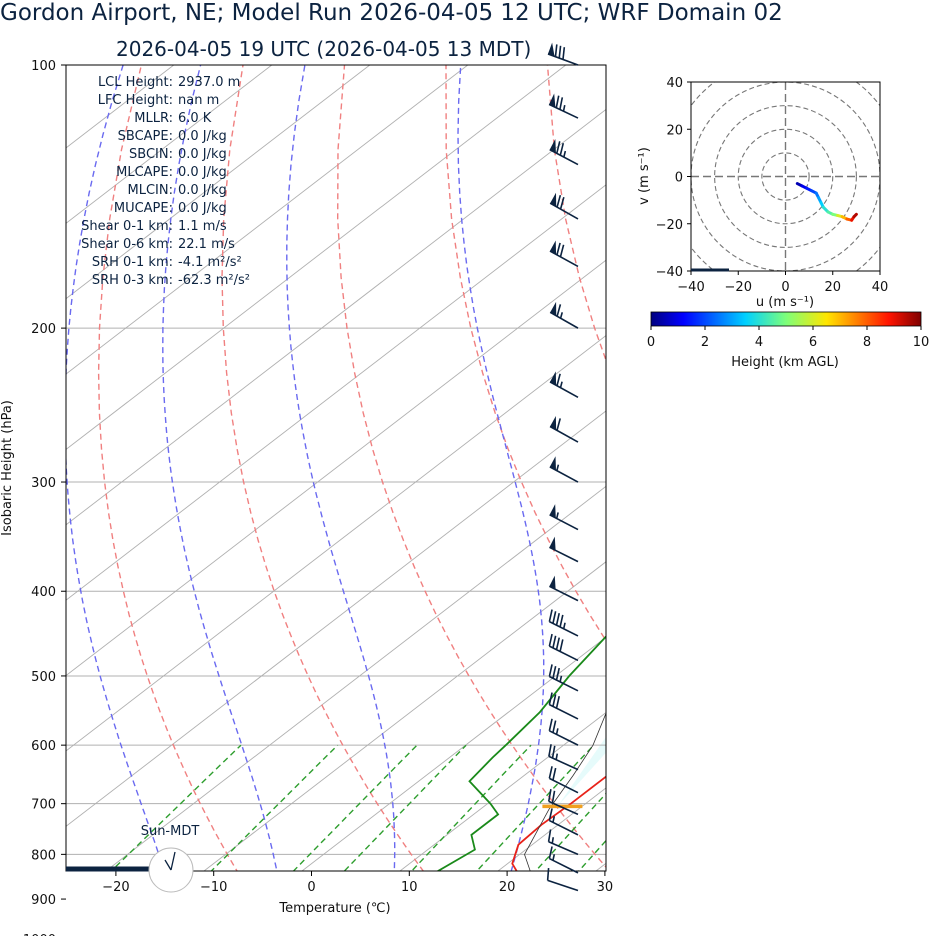 The width and height of the screenshot is (929, 936). Describe the element at coordinates (135, 82) in the screenshot. I see `index-label: LCL Height:` at that location.